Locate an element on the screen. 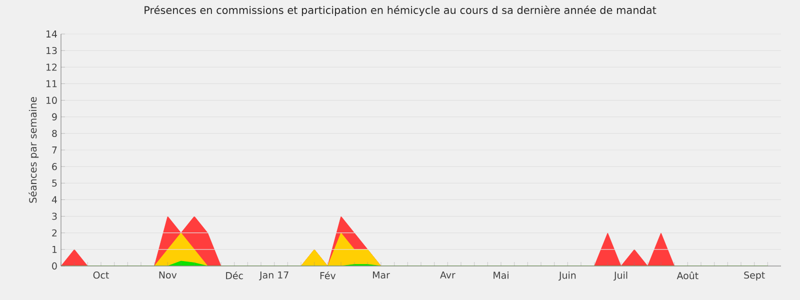 This screenshot has height=300, width=800. y-tick-label: 5 is located at coordinates (54, 183).